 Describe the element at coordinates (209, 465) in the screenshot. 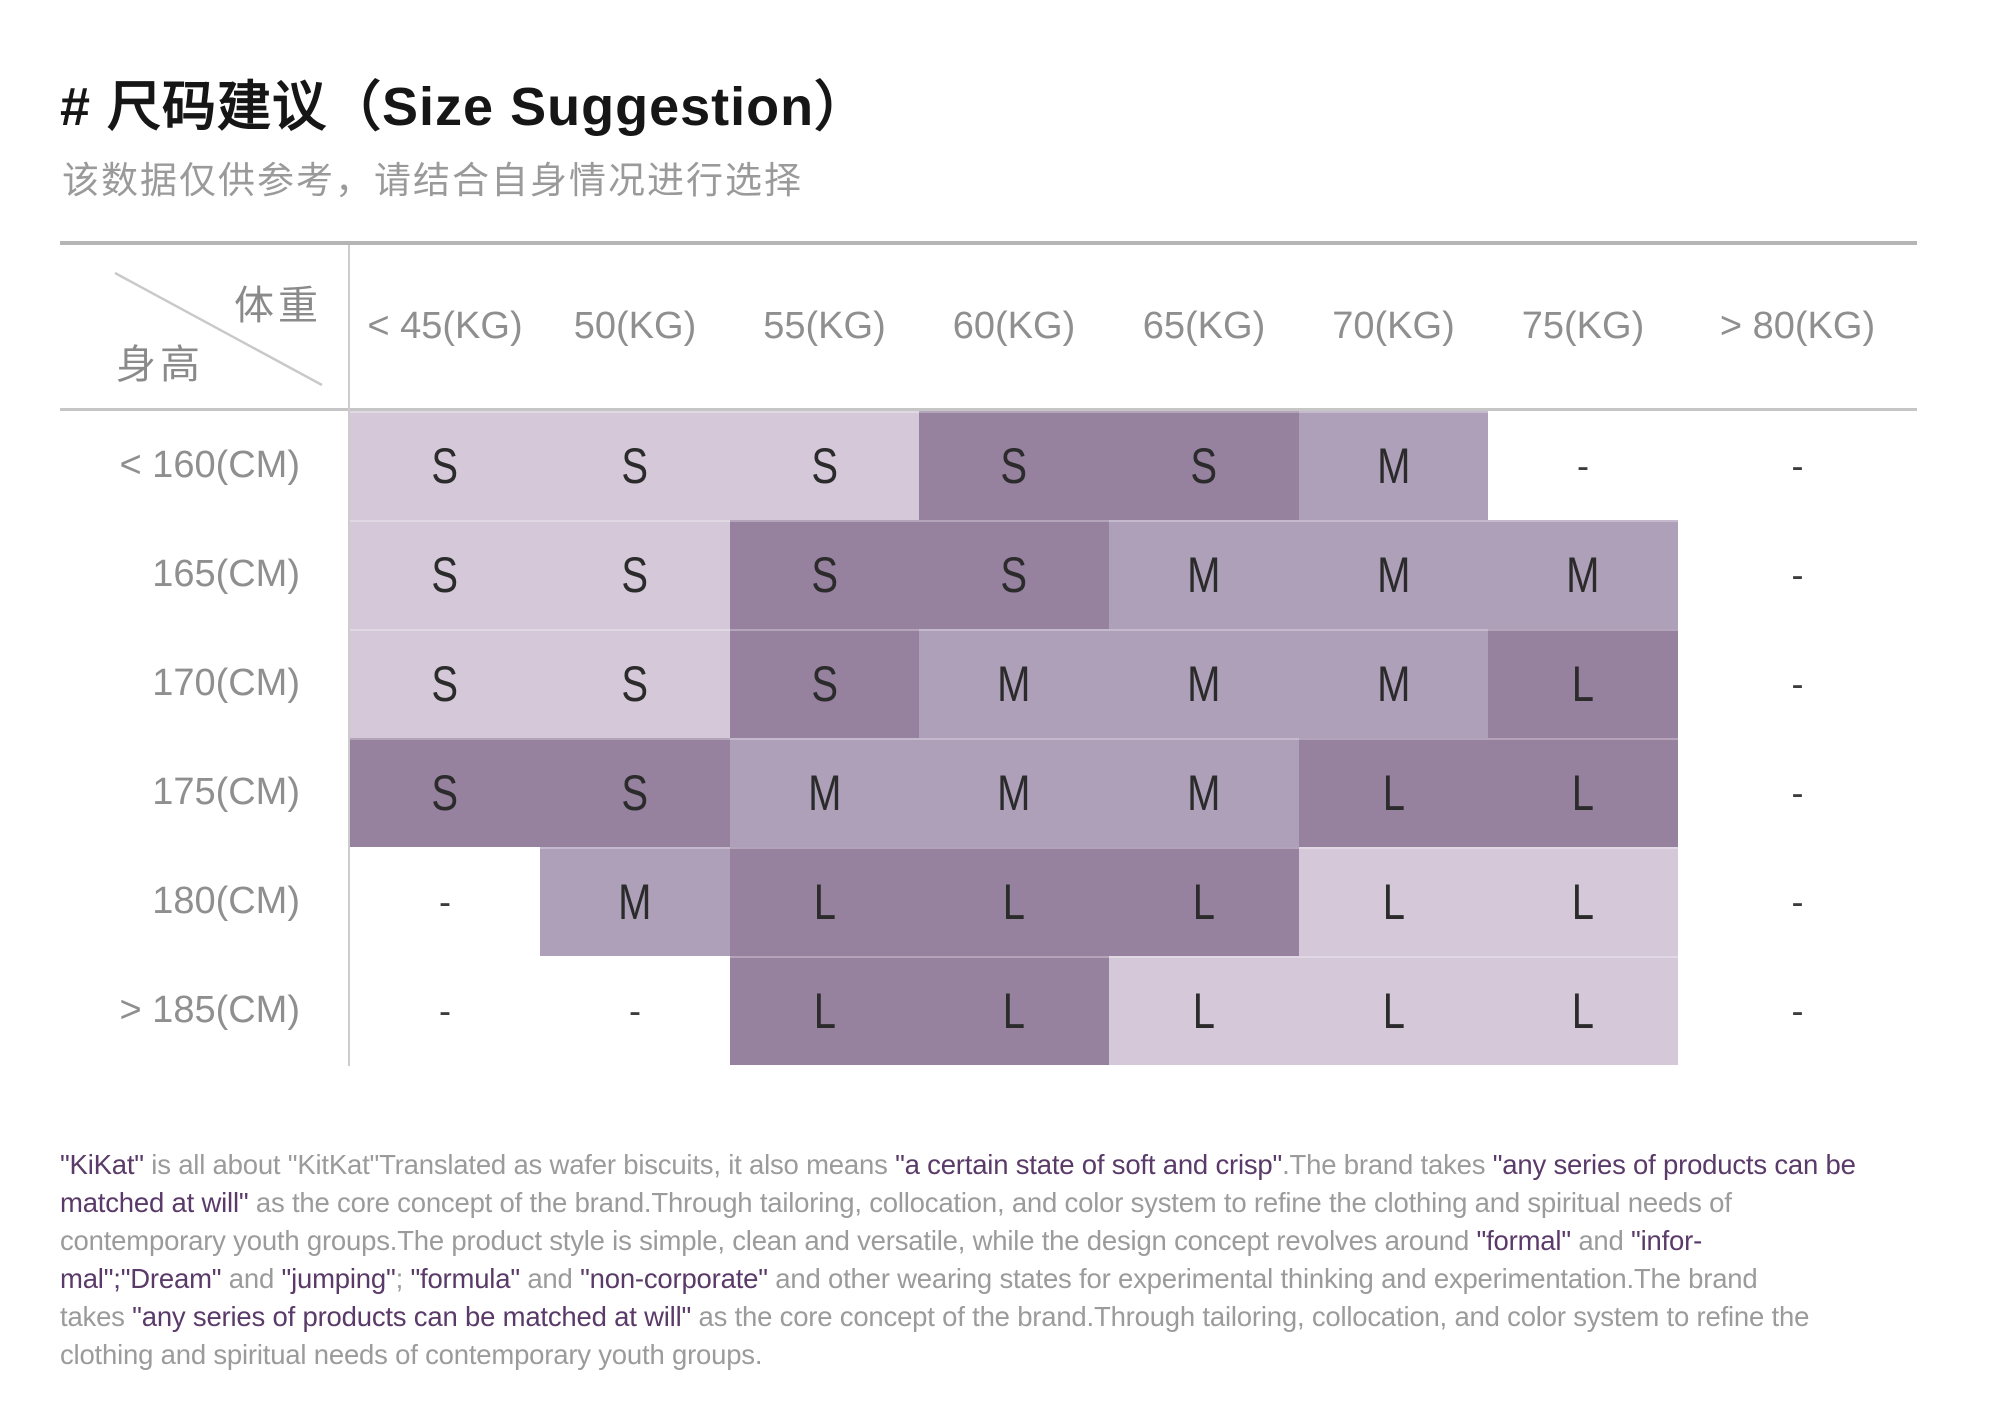

I see `row-label: < 160(CM)` at that location.